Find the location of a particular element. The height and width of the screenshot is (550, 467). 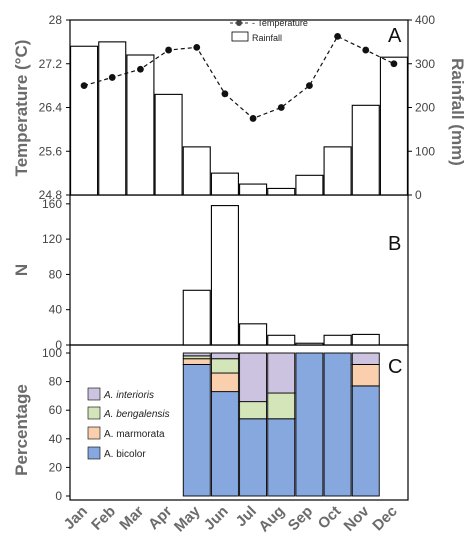

tick-label: 120 is located at coordinates (52, 239).